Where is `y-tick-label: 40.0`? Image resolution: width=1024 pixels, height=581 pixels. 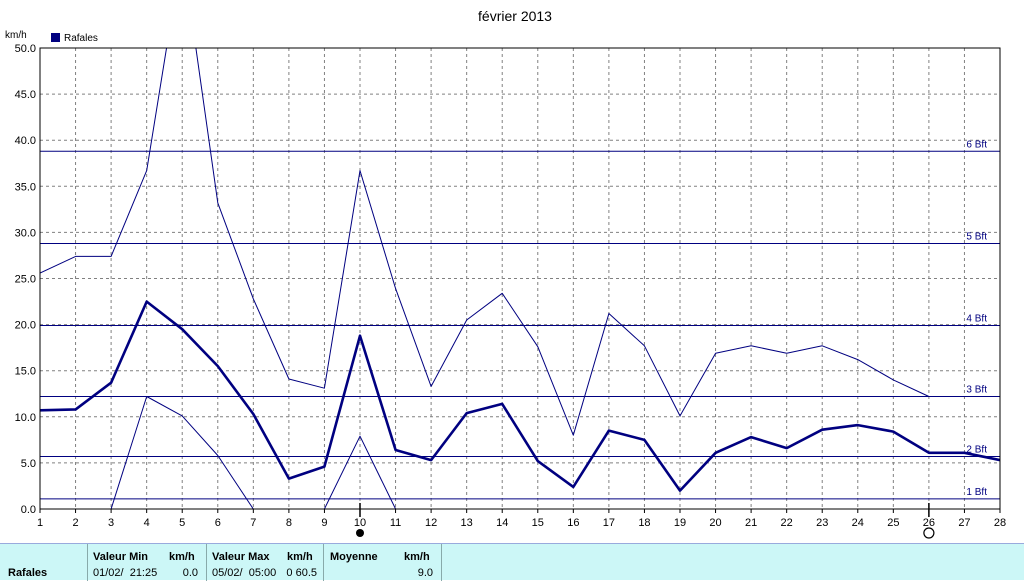
y-tick-label: 40.0 is located at coordinates (25, 141).